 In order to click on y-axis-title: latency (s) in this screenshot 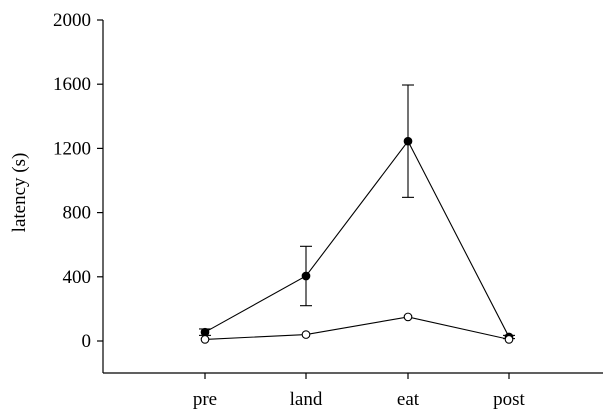, I will do `click(19, 193)`.